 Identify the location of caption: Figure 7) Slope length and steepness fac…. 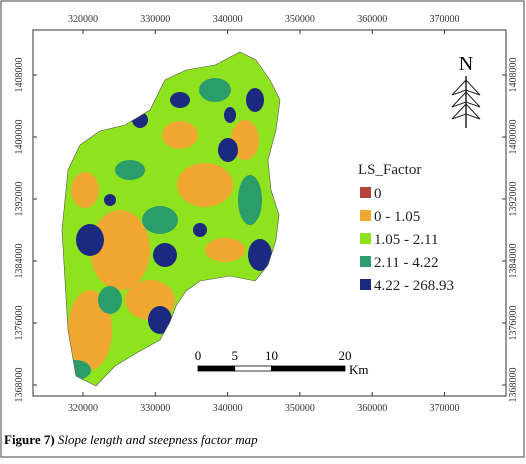
(131, 439).